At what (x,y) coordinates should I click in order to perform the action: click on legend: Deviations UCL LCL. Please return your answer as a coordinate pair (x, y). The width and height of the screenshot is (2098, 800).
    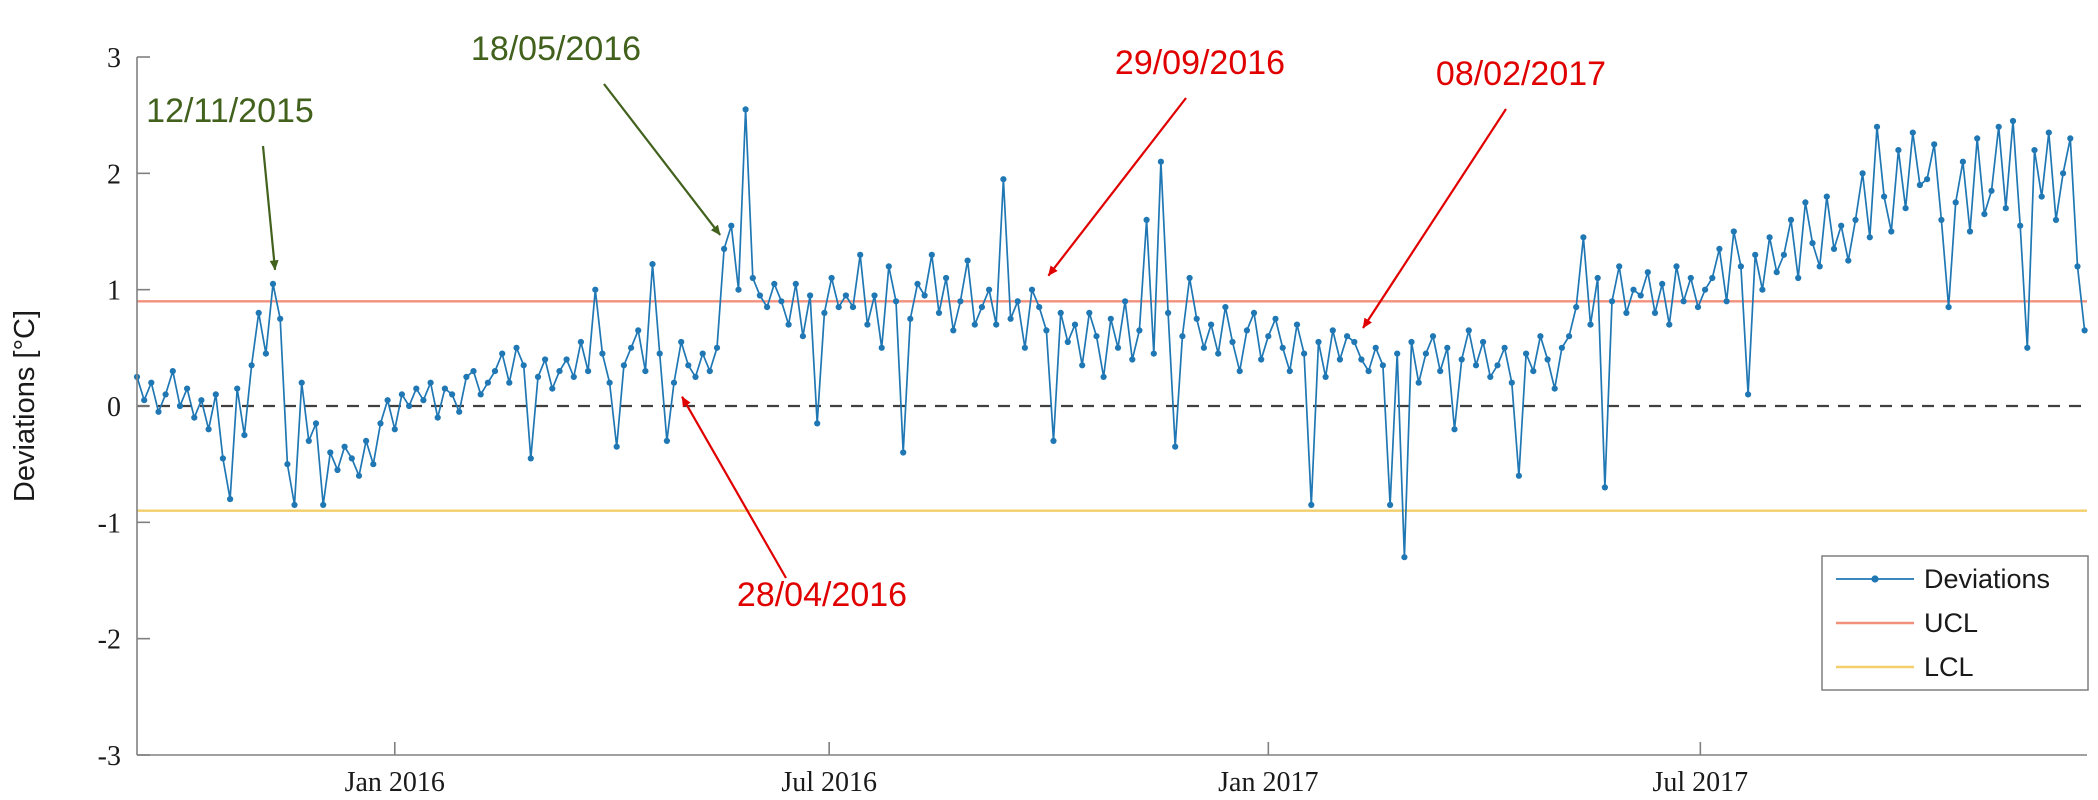
    Looking at the image, I should click on (1955, 623).